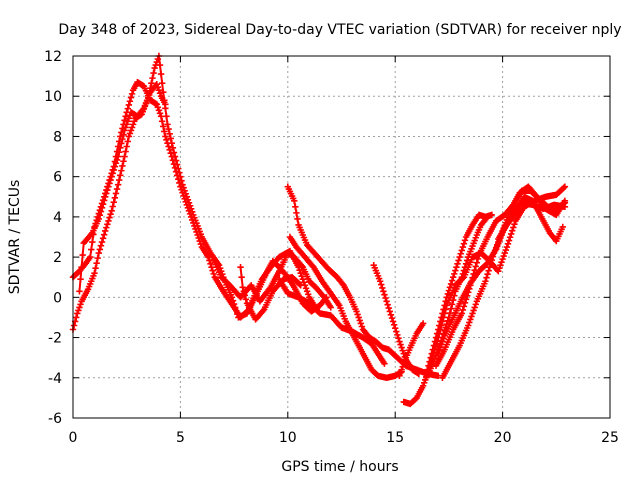  I want to click on y-tick-label: -6, so click(55, 419).